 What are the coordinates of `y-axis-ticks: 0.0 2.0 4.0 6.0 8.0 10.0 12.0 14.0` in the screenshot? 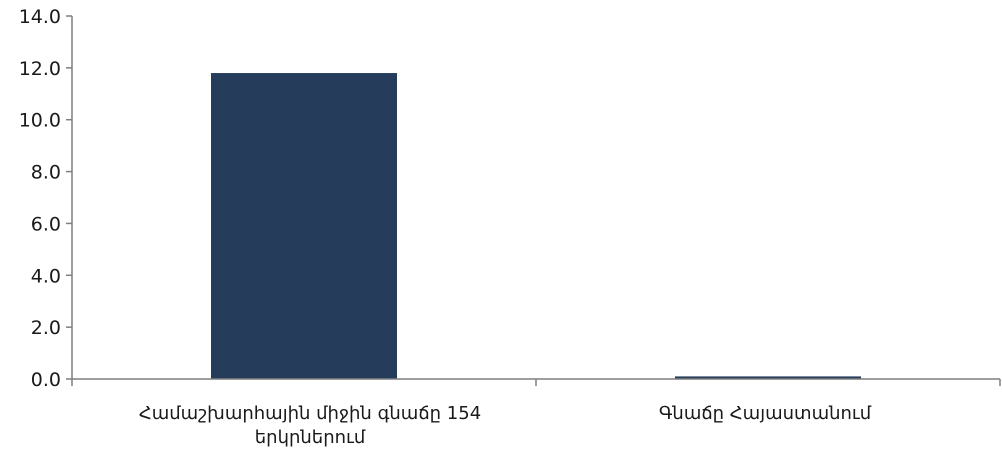 It's located at (45, 198).